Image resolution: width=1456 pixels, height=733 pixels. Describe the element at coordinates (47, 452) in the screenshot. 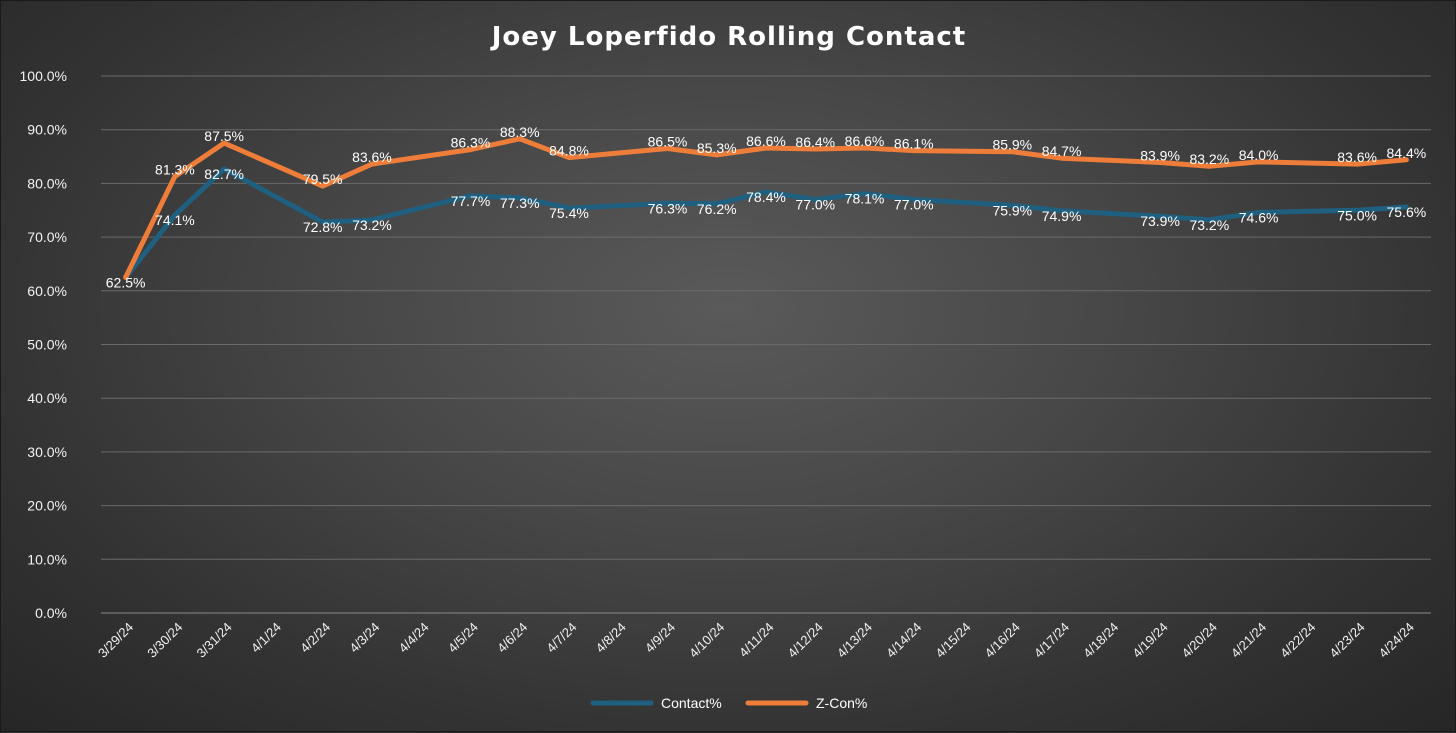

I see `y-tick-label: 30.0%` at that location.